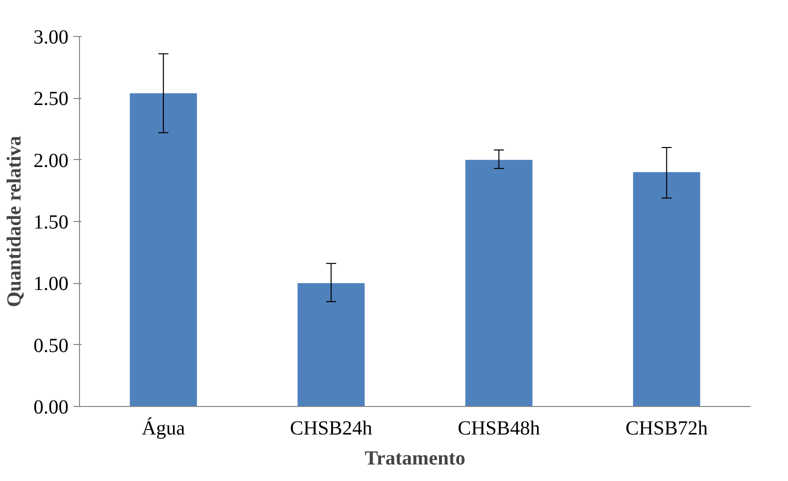  I want to click on x-tick-label: CHSB72h, so click(667, 429).